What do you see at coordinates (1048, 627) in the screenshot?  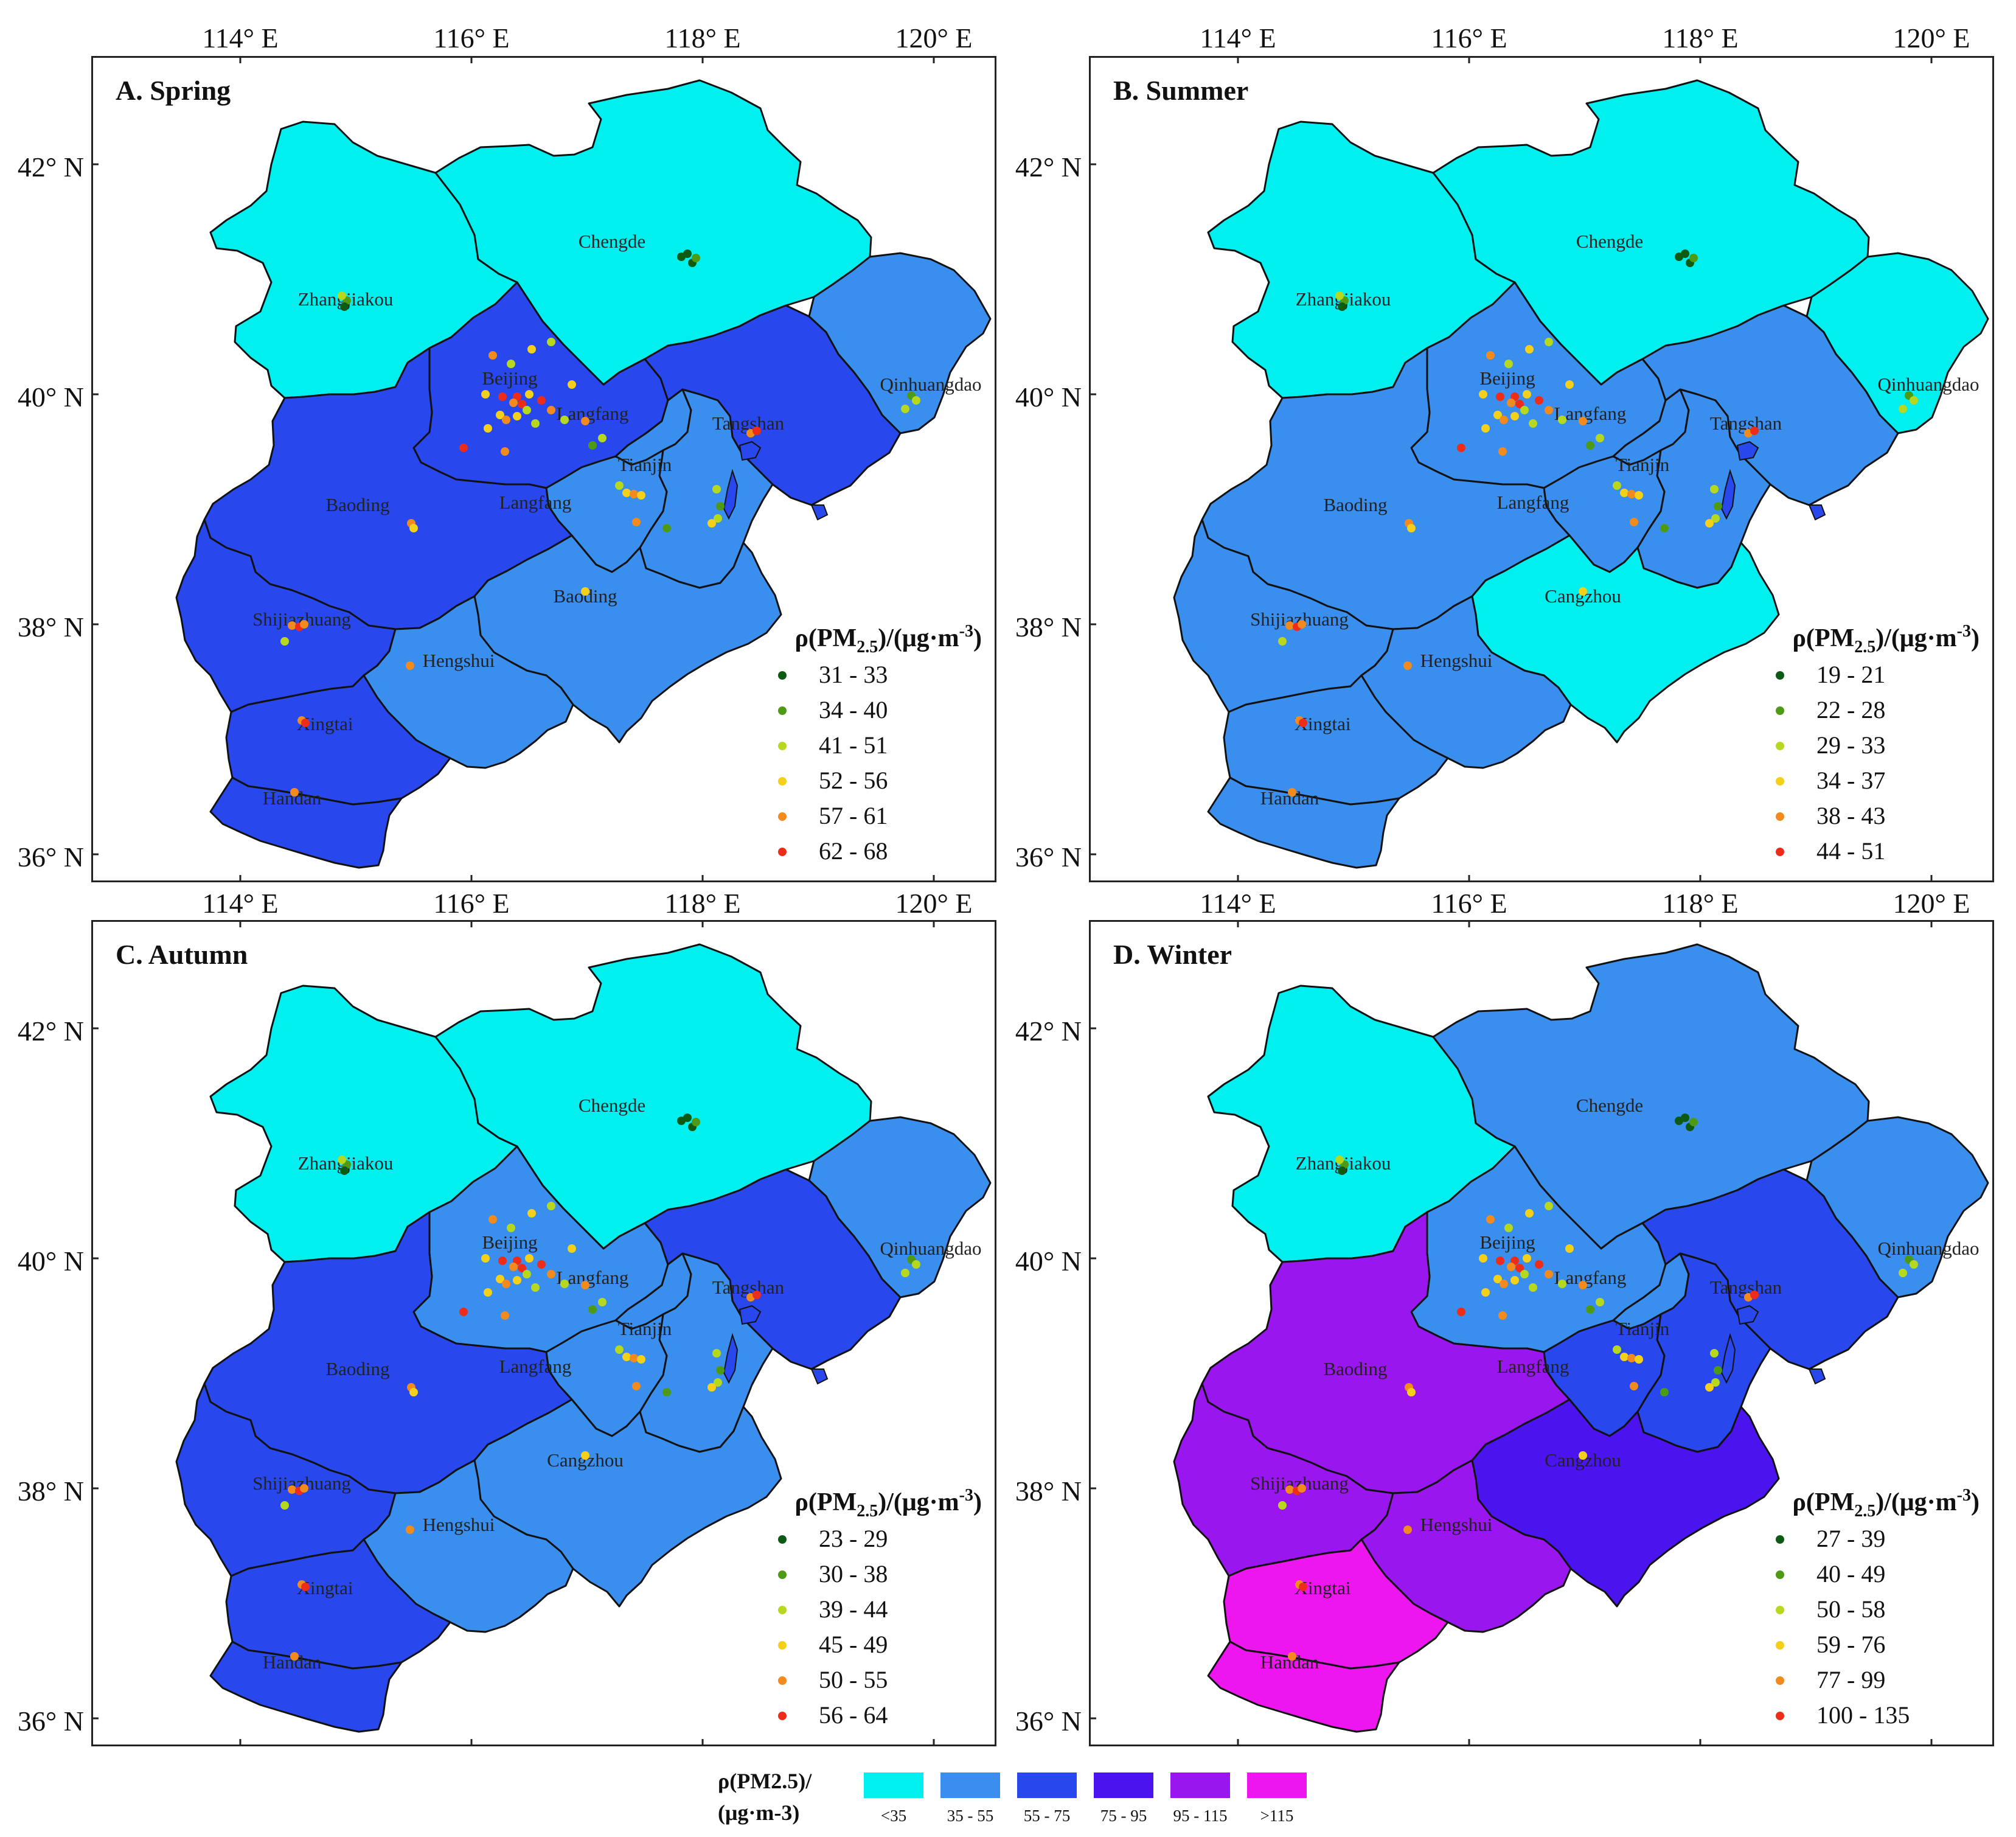 I see `lat-label-38: 38° N` at bounding box center [1048, 627].